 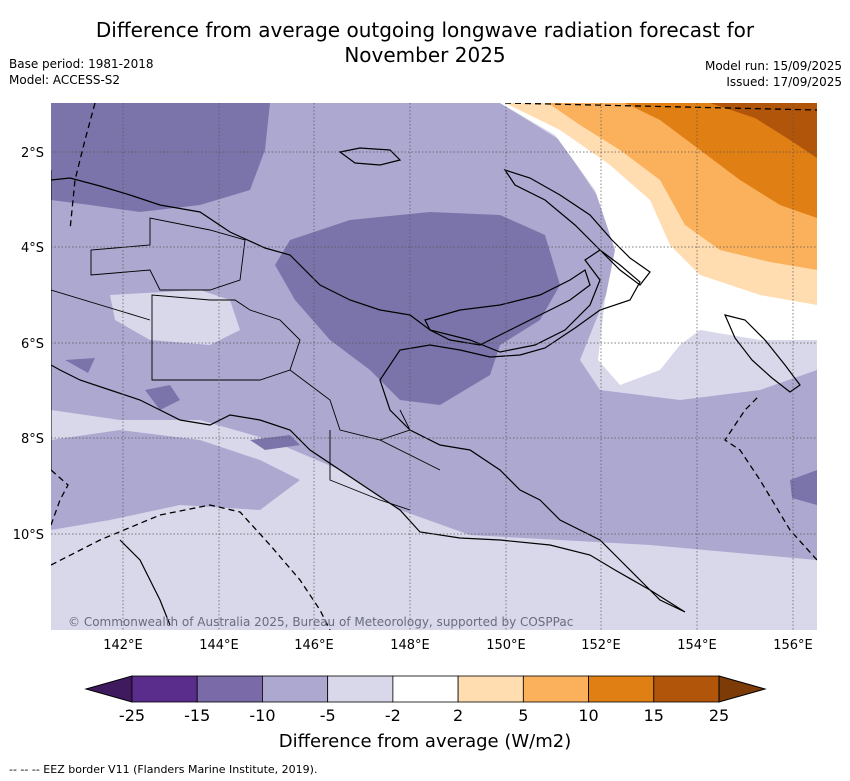 What do you see at coordinates (275, 442) in the screenshot?
I see `band-minus15-minus10-patch2` at bounding box center [275, 442].